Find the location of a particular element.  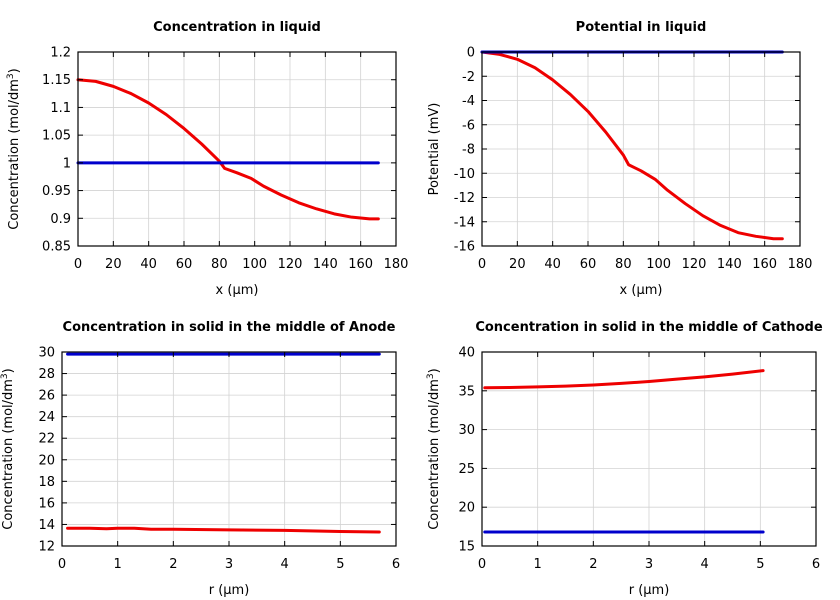

y-tick-label: -16 is located at coordinates (464, 247).